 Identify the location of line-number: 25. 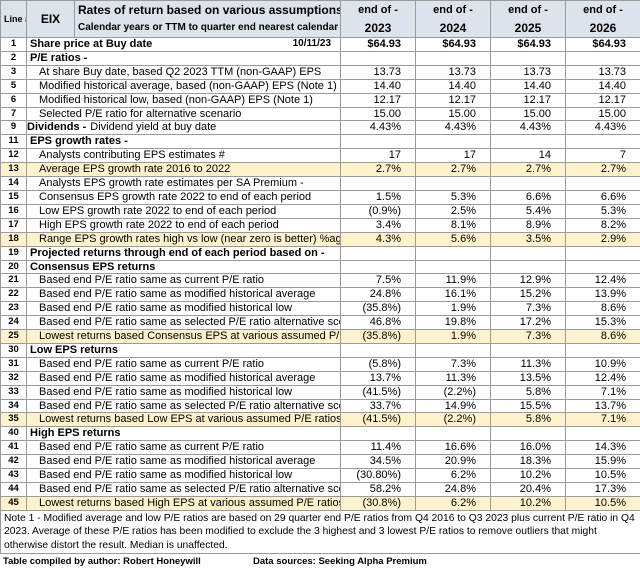
(13, 336).